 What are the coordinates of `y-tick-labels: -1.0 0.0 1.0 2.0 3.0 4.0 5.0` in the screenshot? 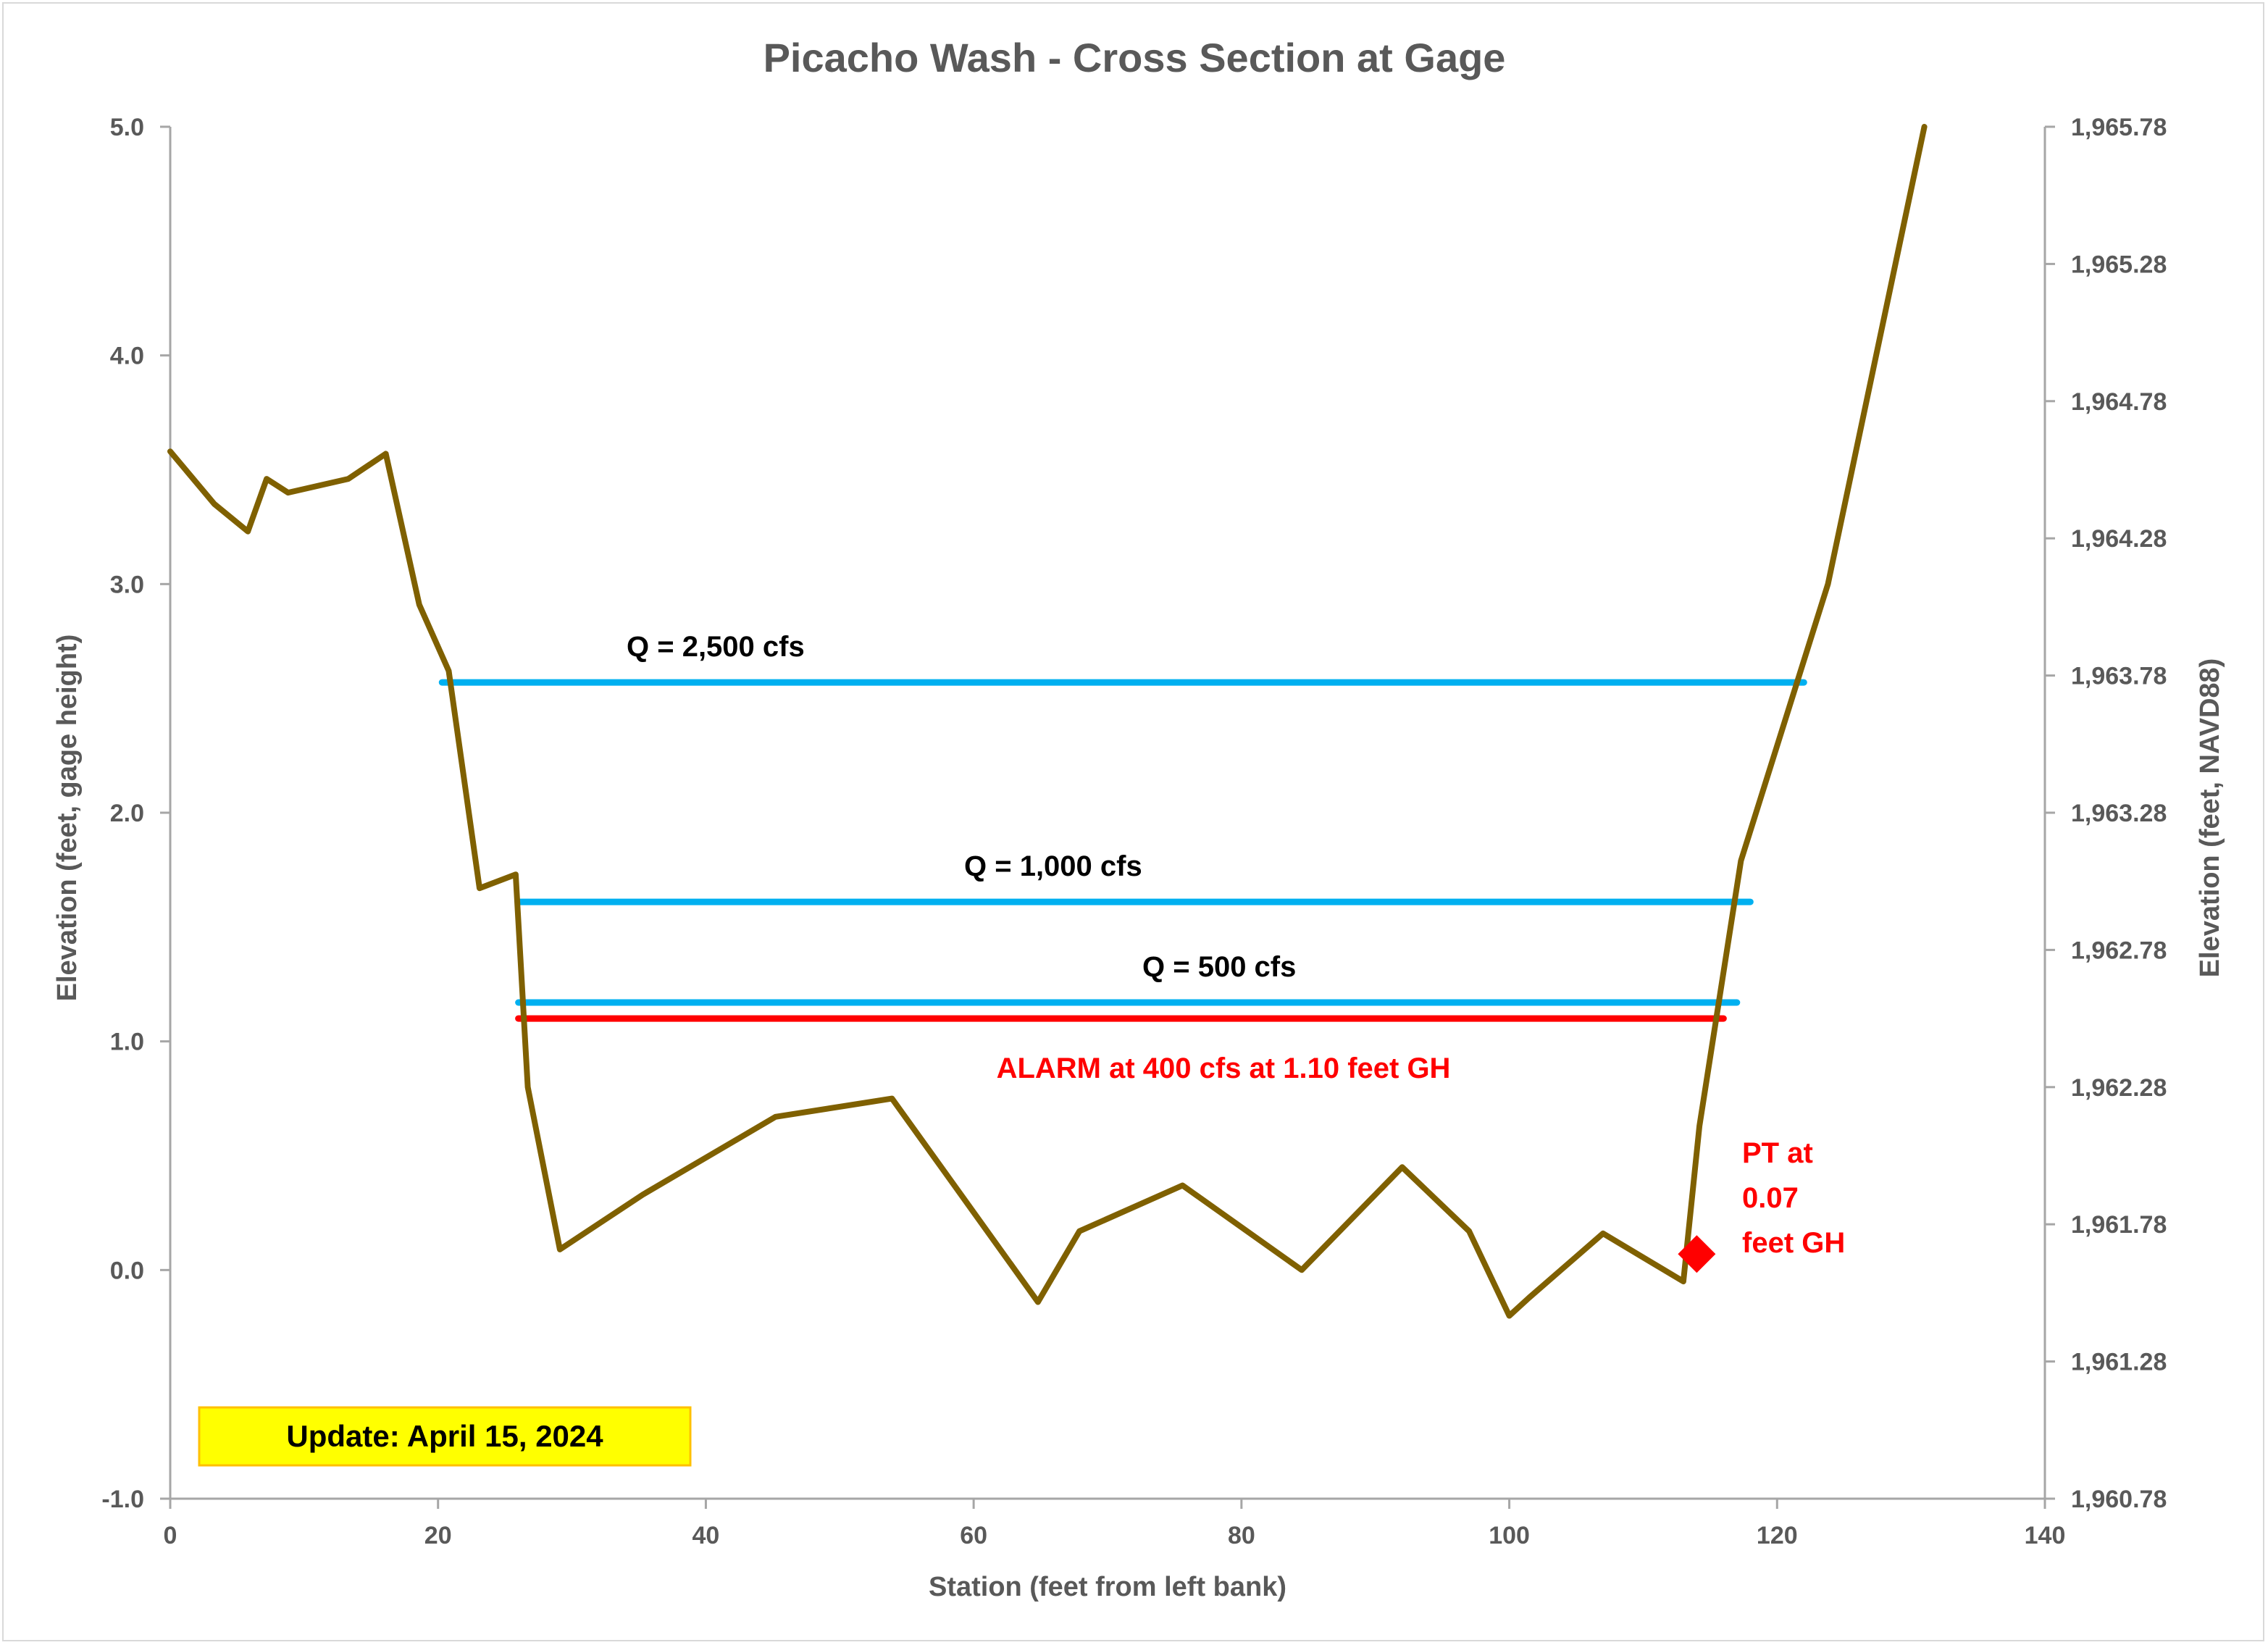 It's located at (136, 813).